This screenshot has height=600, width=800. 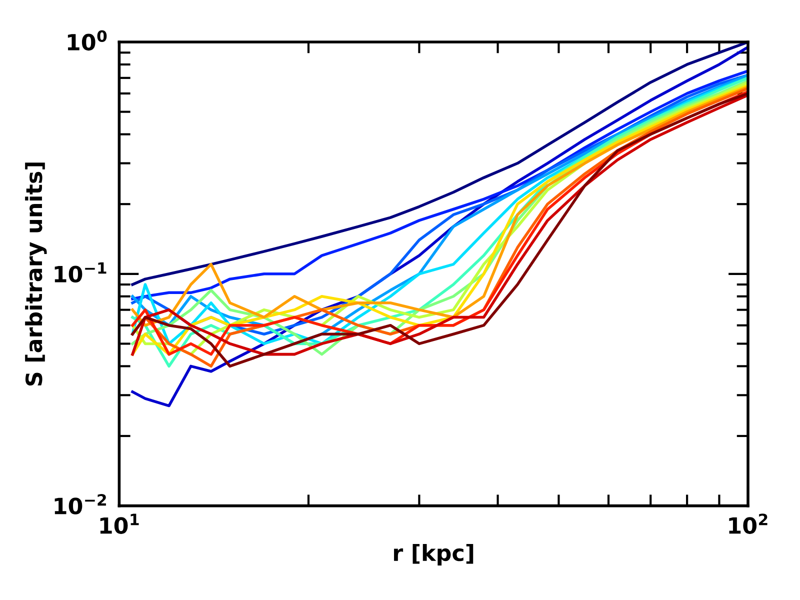 What do you see at coordinates (87, 40) in the screenshot?
I see `y-tick-label: 10$^{0}$` at bounding box center [87, 40].